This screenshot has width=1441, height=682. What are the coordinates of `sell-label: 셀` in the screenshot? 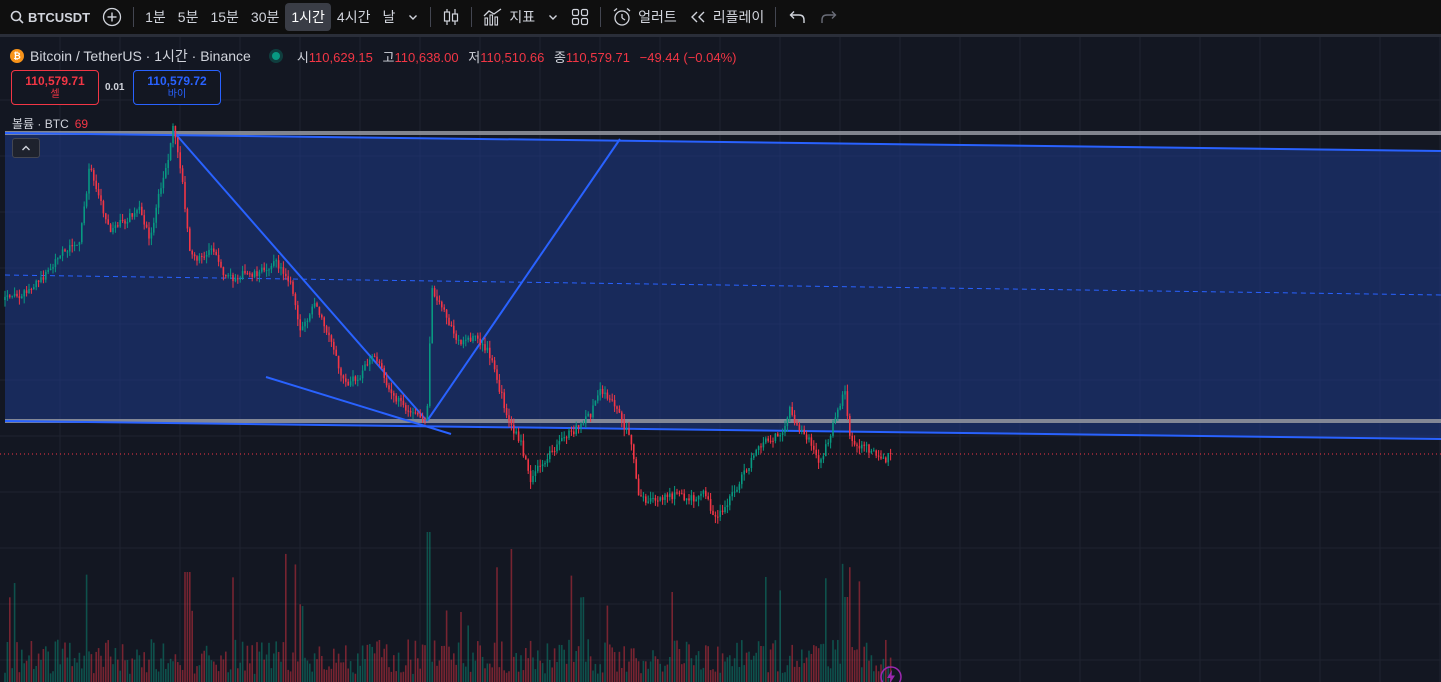 It's located at (55, 94).